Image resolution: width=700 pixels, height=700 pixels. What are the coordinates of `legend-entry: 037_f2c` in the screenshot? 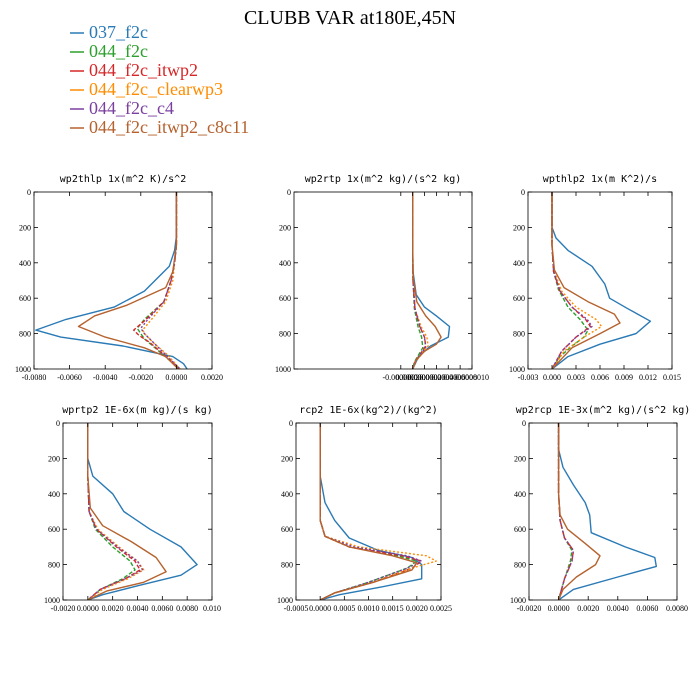 It's located at (118, 32).